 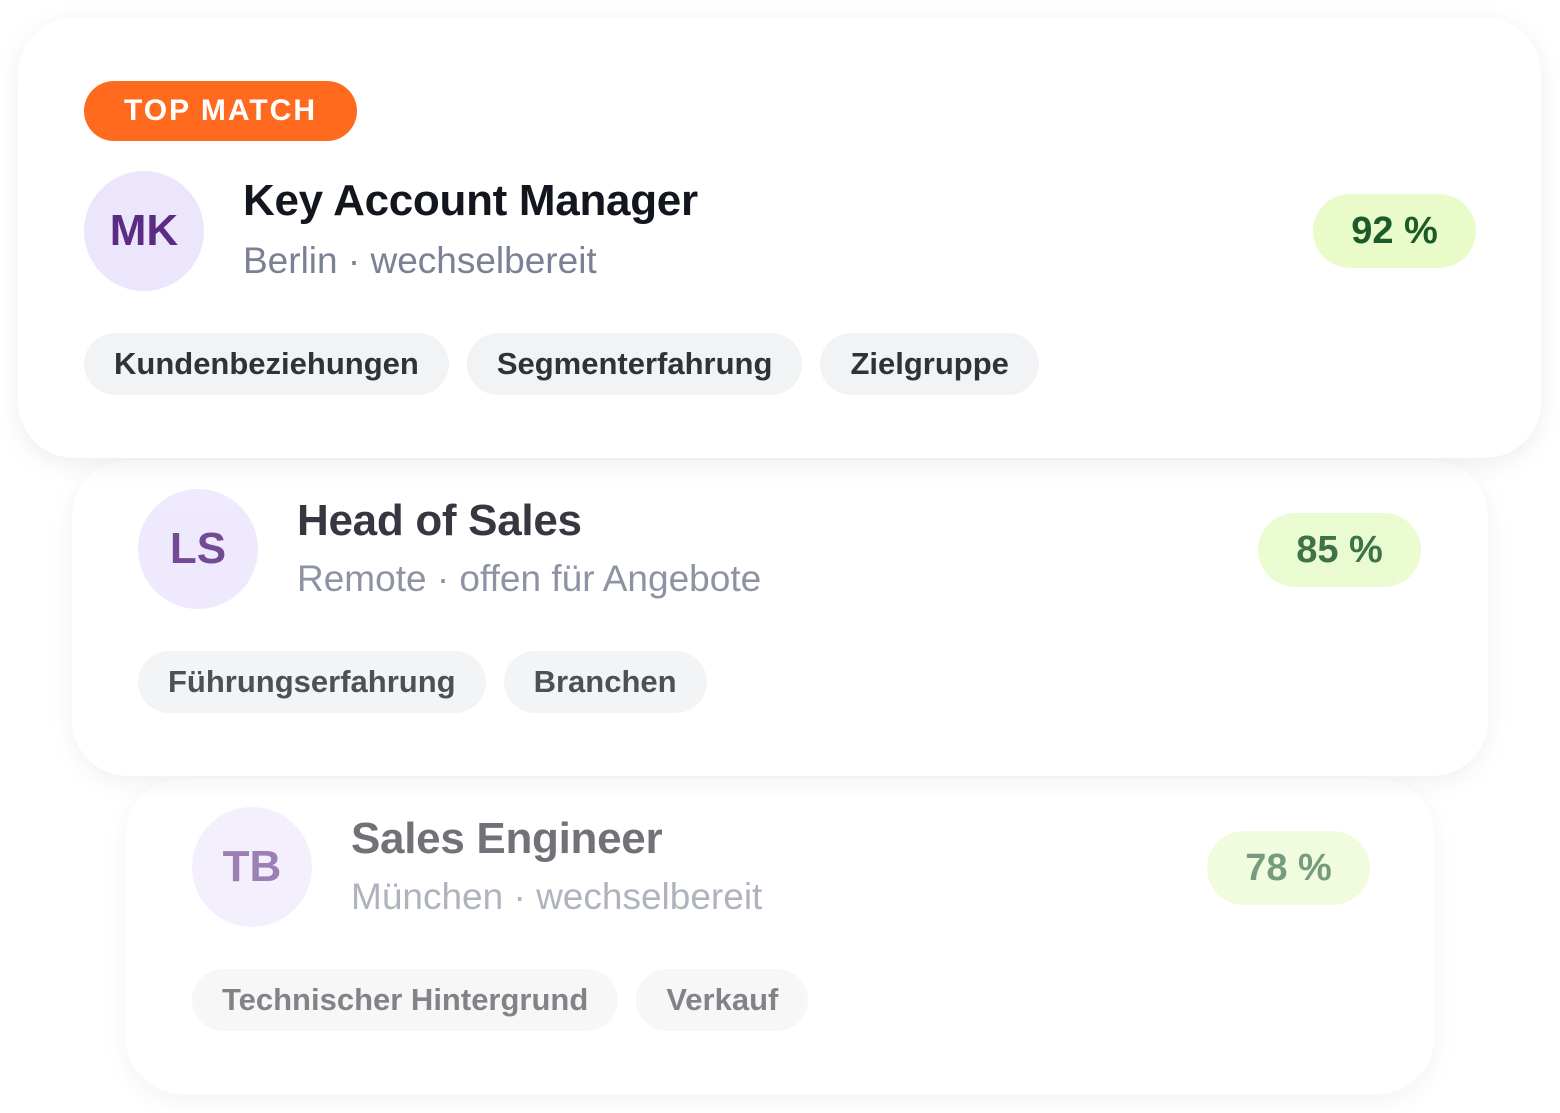 What do you see at coordinates (507, 838) in the screenshot?
I see `candidate-title: Sales Engineer` at bounding box center [507, 838].